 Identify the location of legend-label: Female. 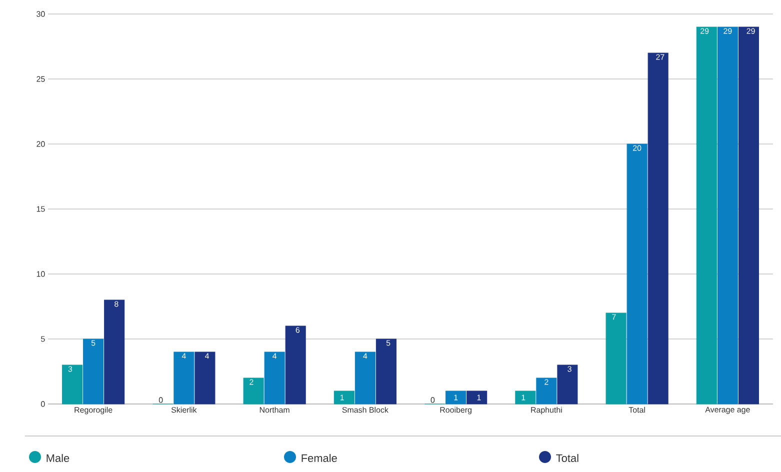
(319, 458).